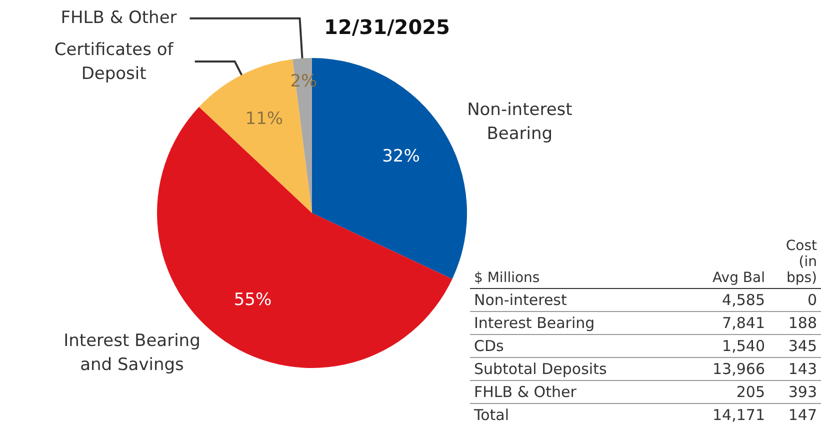 Image resolution: width=821 pixels, height=428 pixels. I want to click on data-label: 147, so click(802, 415).